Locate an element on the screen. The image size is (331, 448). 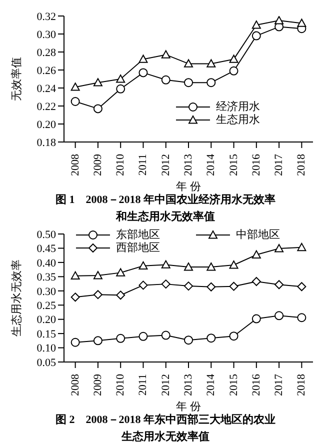
y-tick-label: 0.25 is located at coordinates (46, 306).